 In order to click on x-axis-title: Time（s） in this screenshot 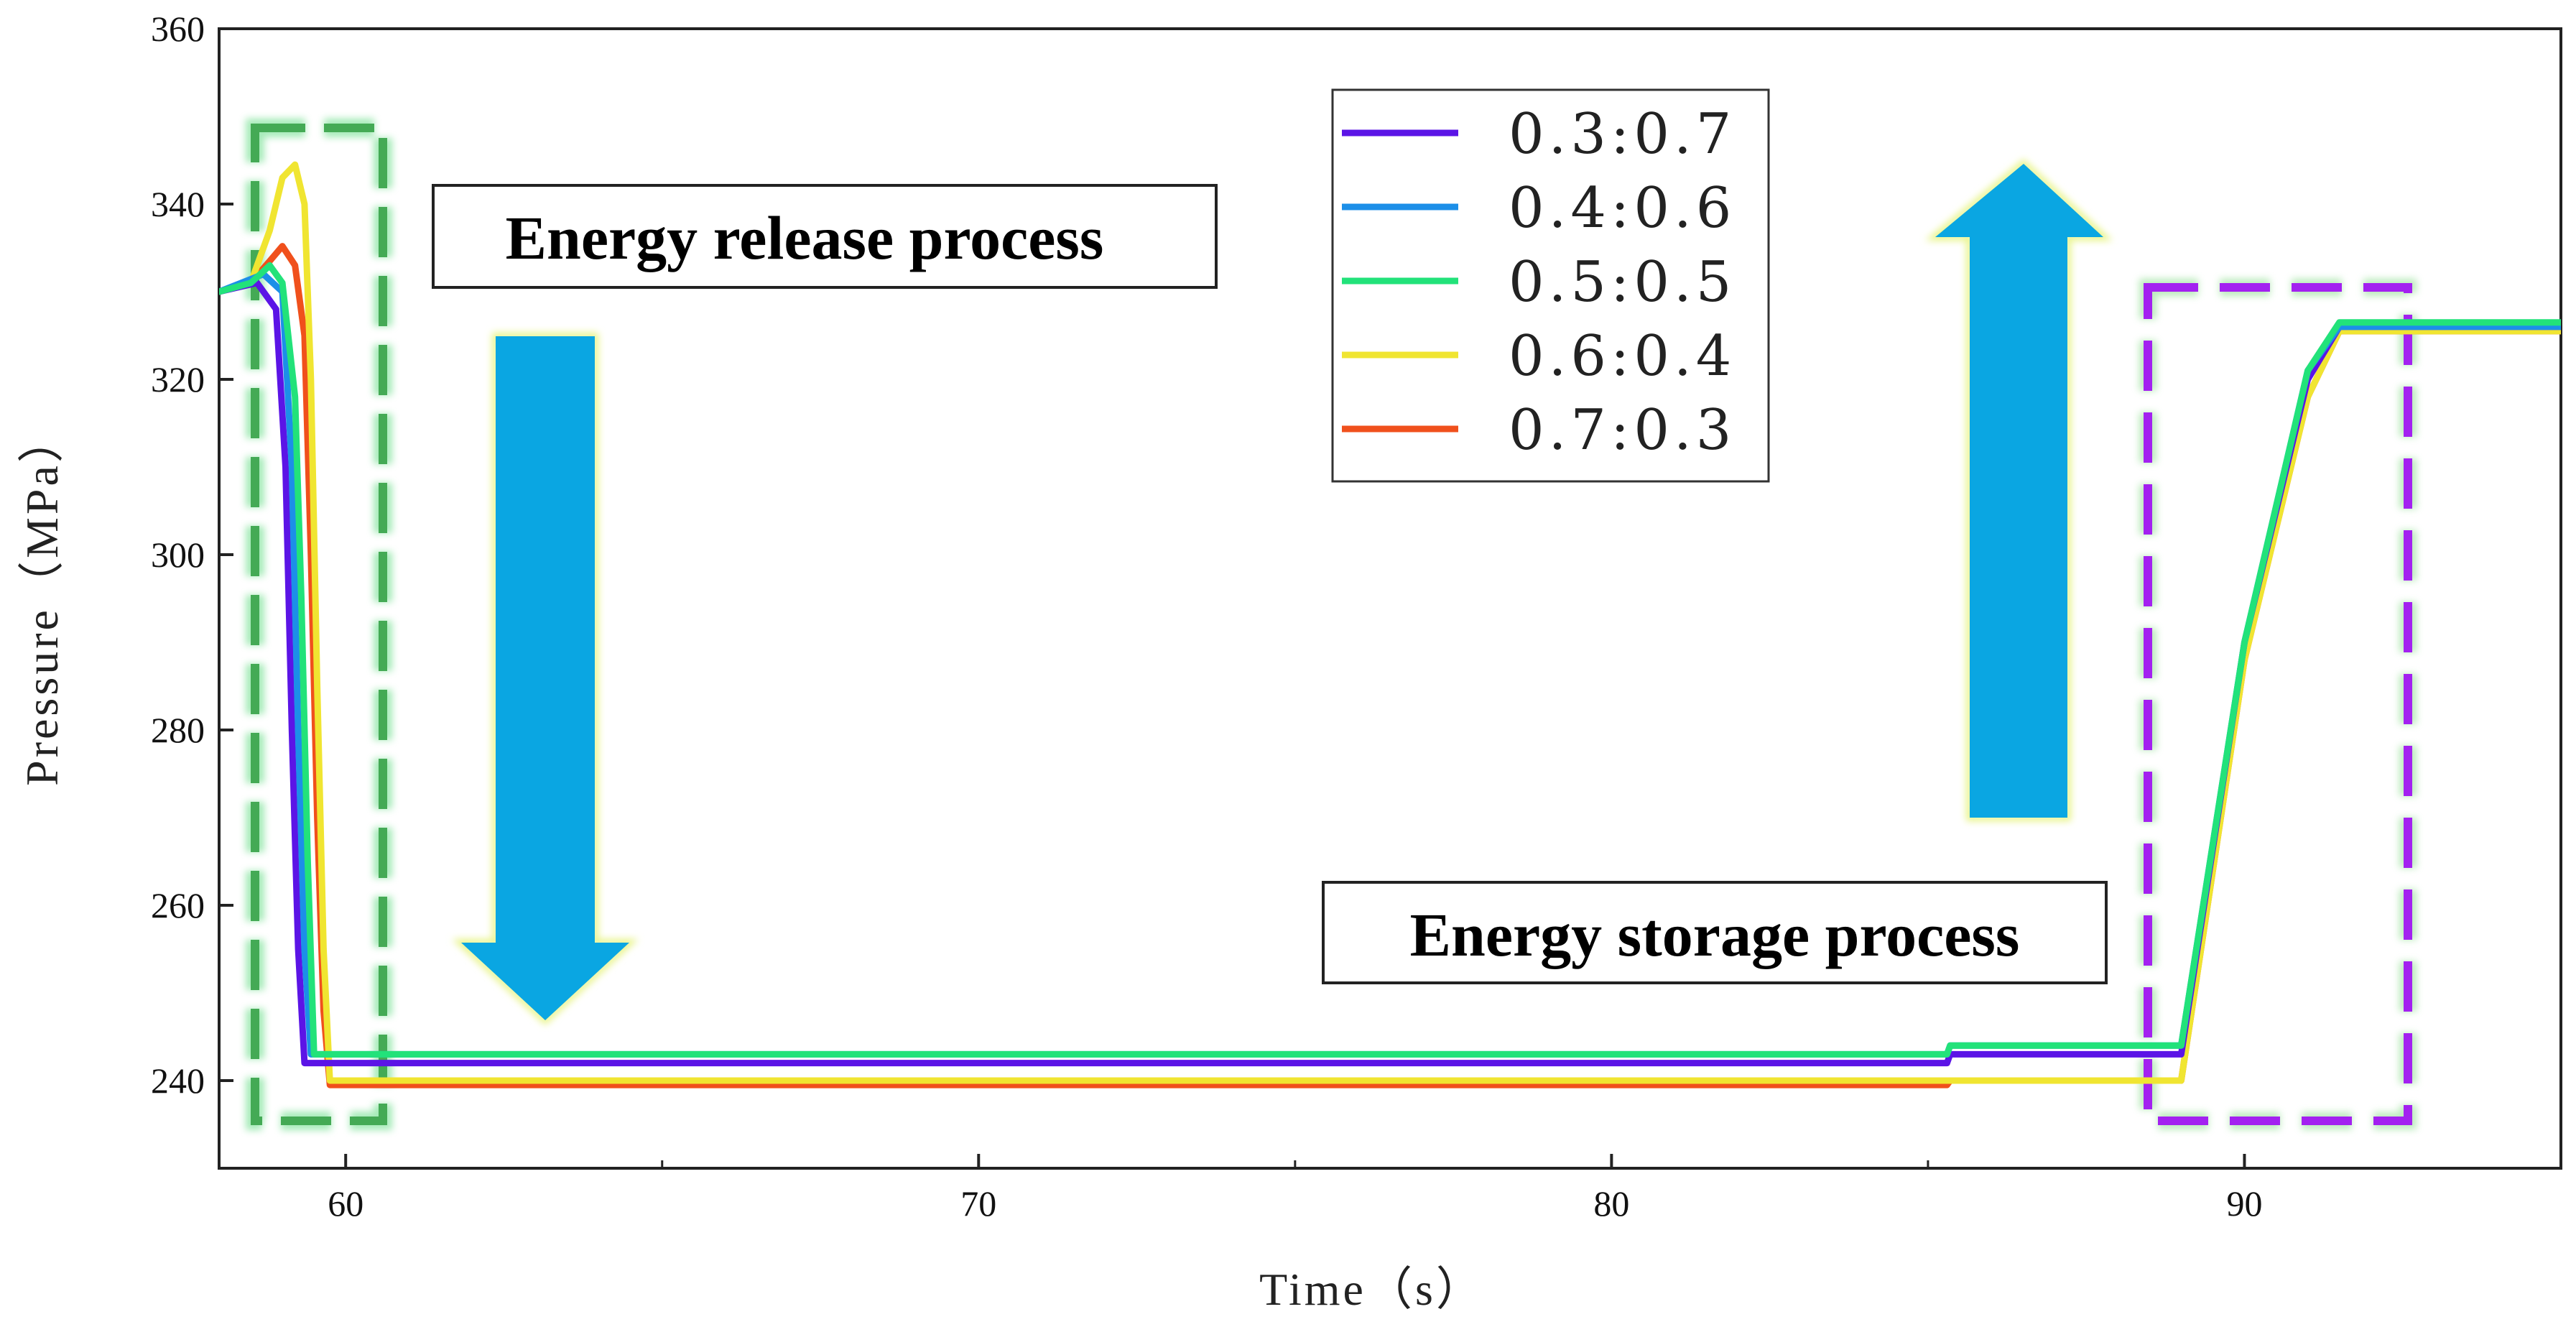, I will do `click(1372, 1290)`.